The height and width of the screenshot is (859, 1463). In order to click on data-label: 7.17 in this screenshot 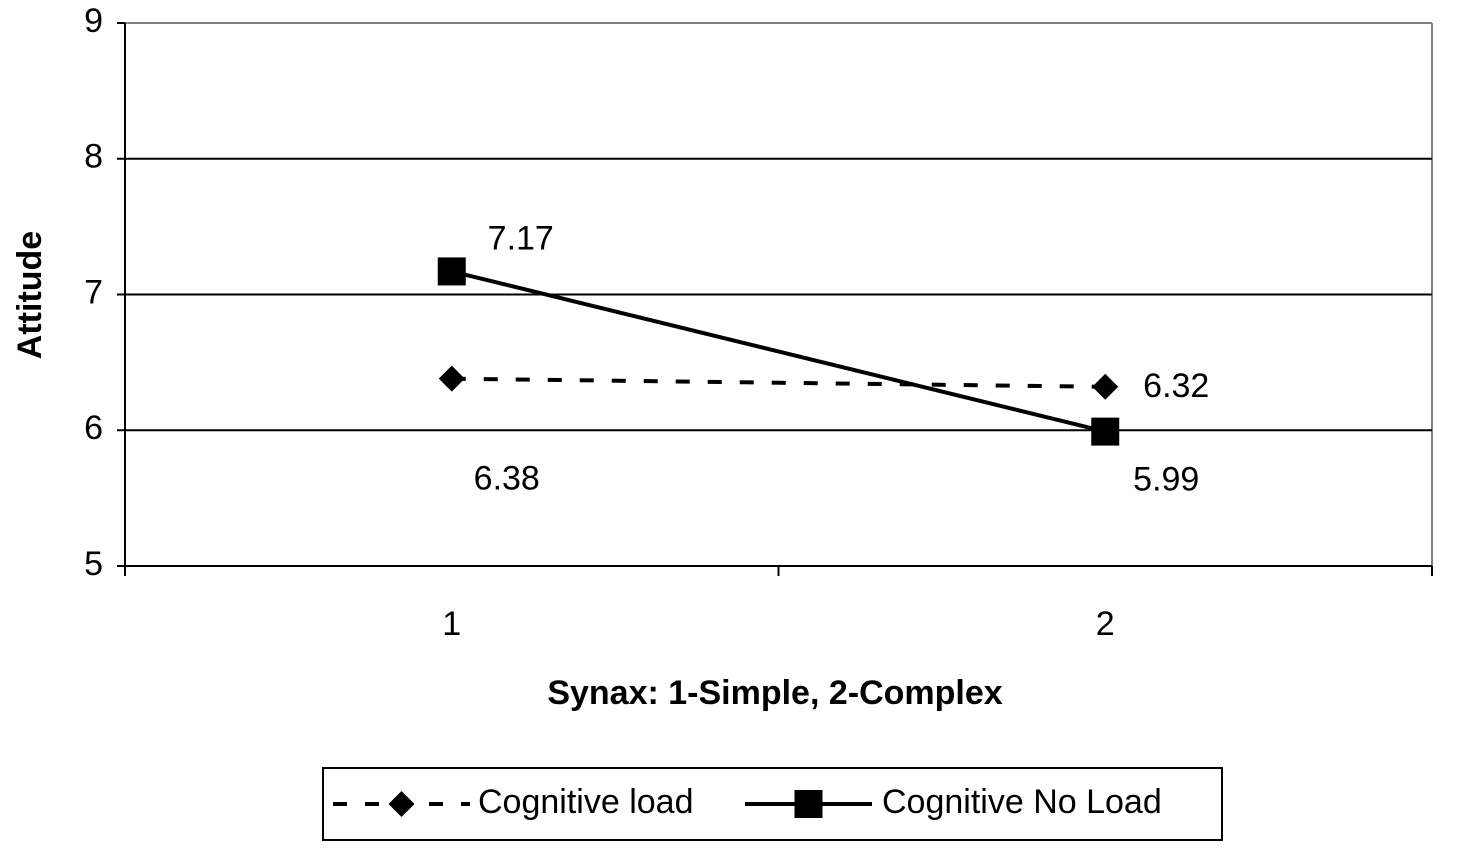, I will do `click(521, 238)`.